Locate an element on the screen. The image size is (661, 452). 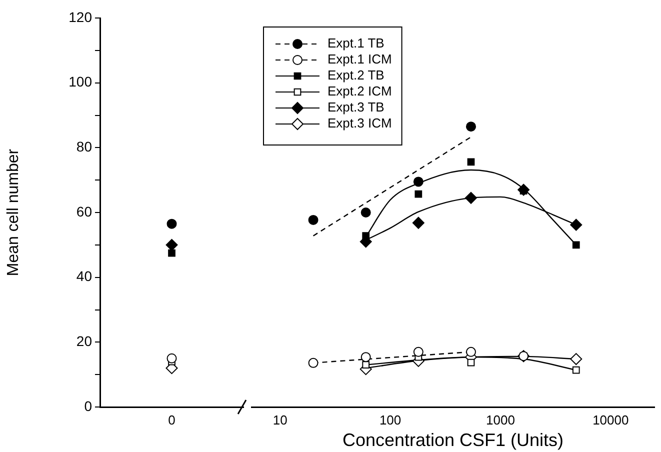
legend-label: Expt.2 TB is located at coordinates (356, 75).